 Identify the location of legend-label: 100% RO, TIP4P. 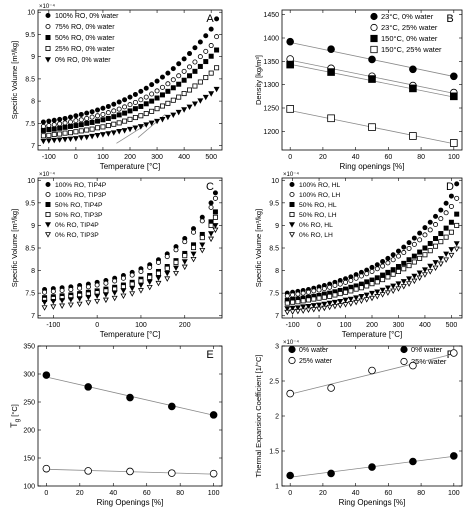
(81, 185).